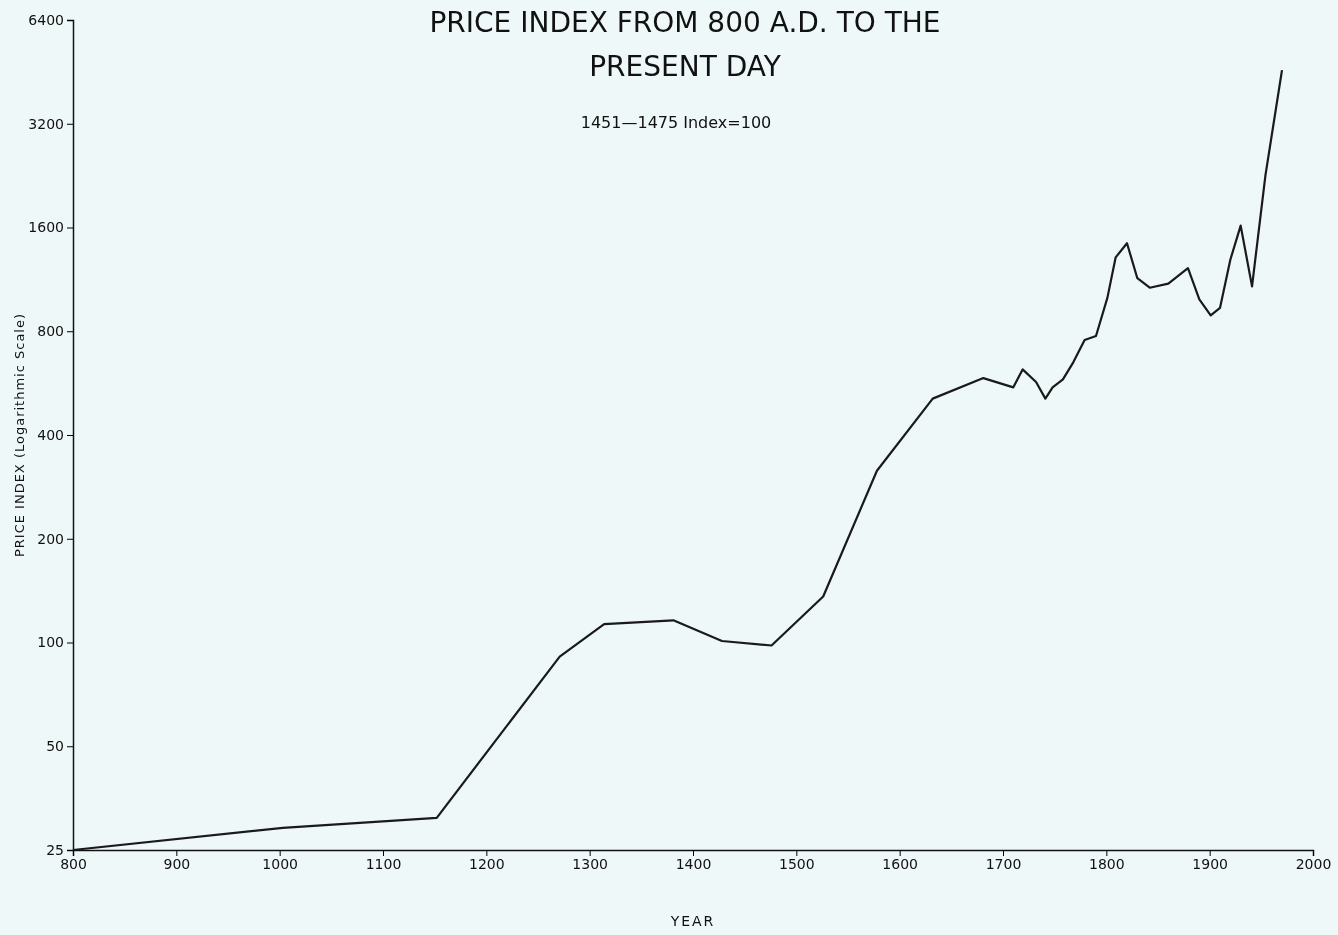  Describe the element at coordinates (1313, 863) in the screenshot. I see `x-tick-label: 2000` at that location.